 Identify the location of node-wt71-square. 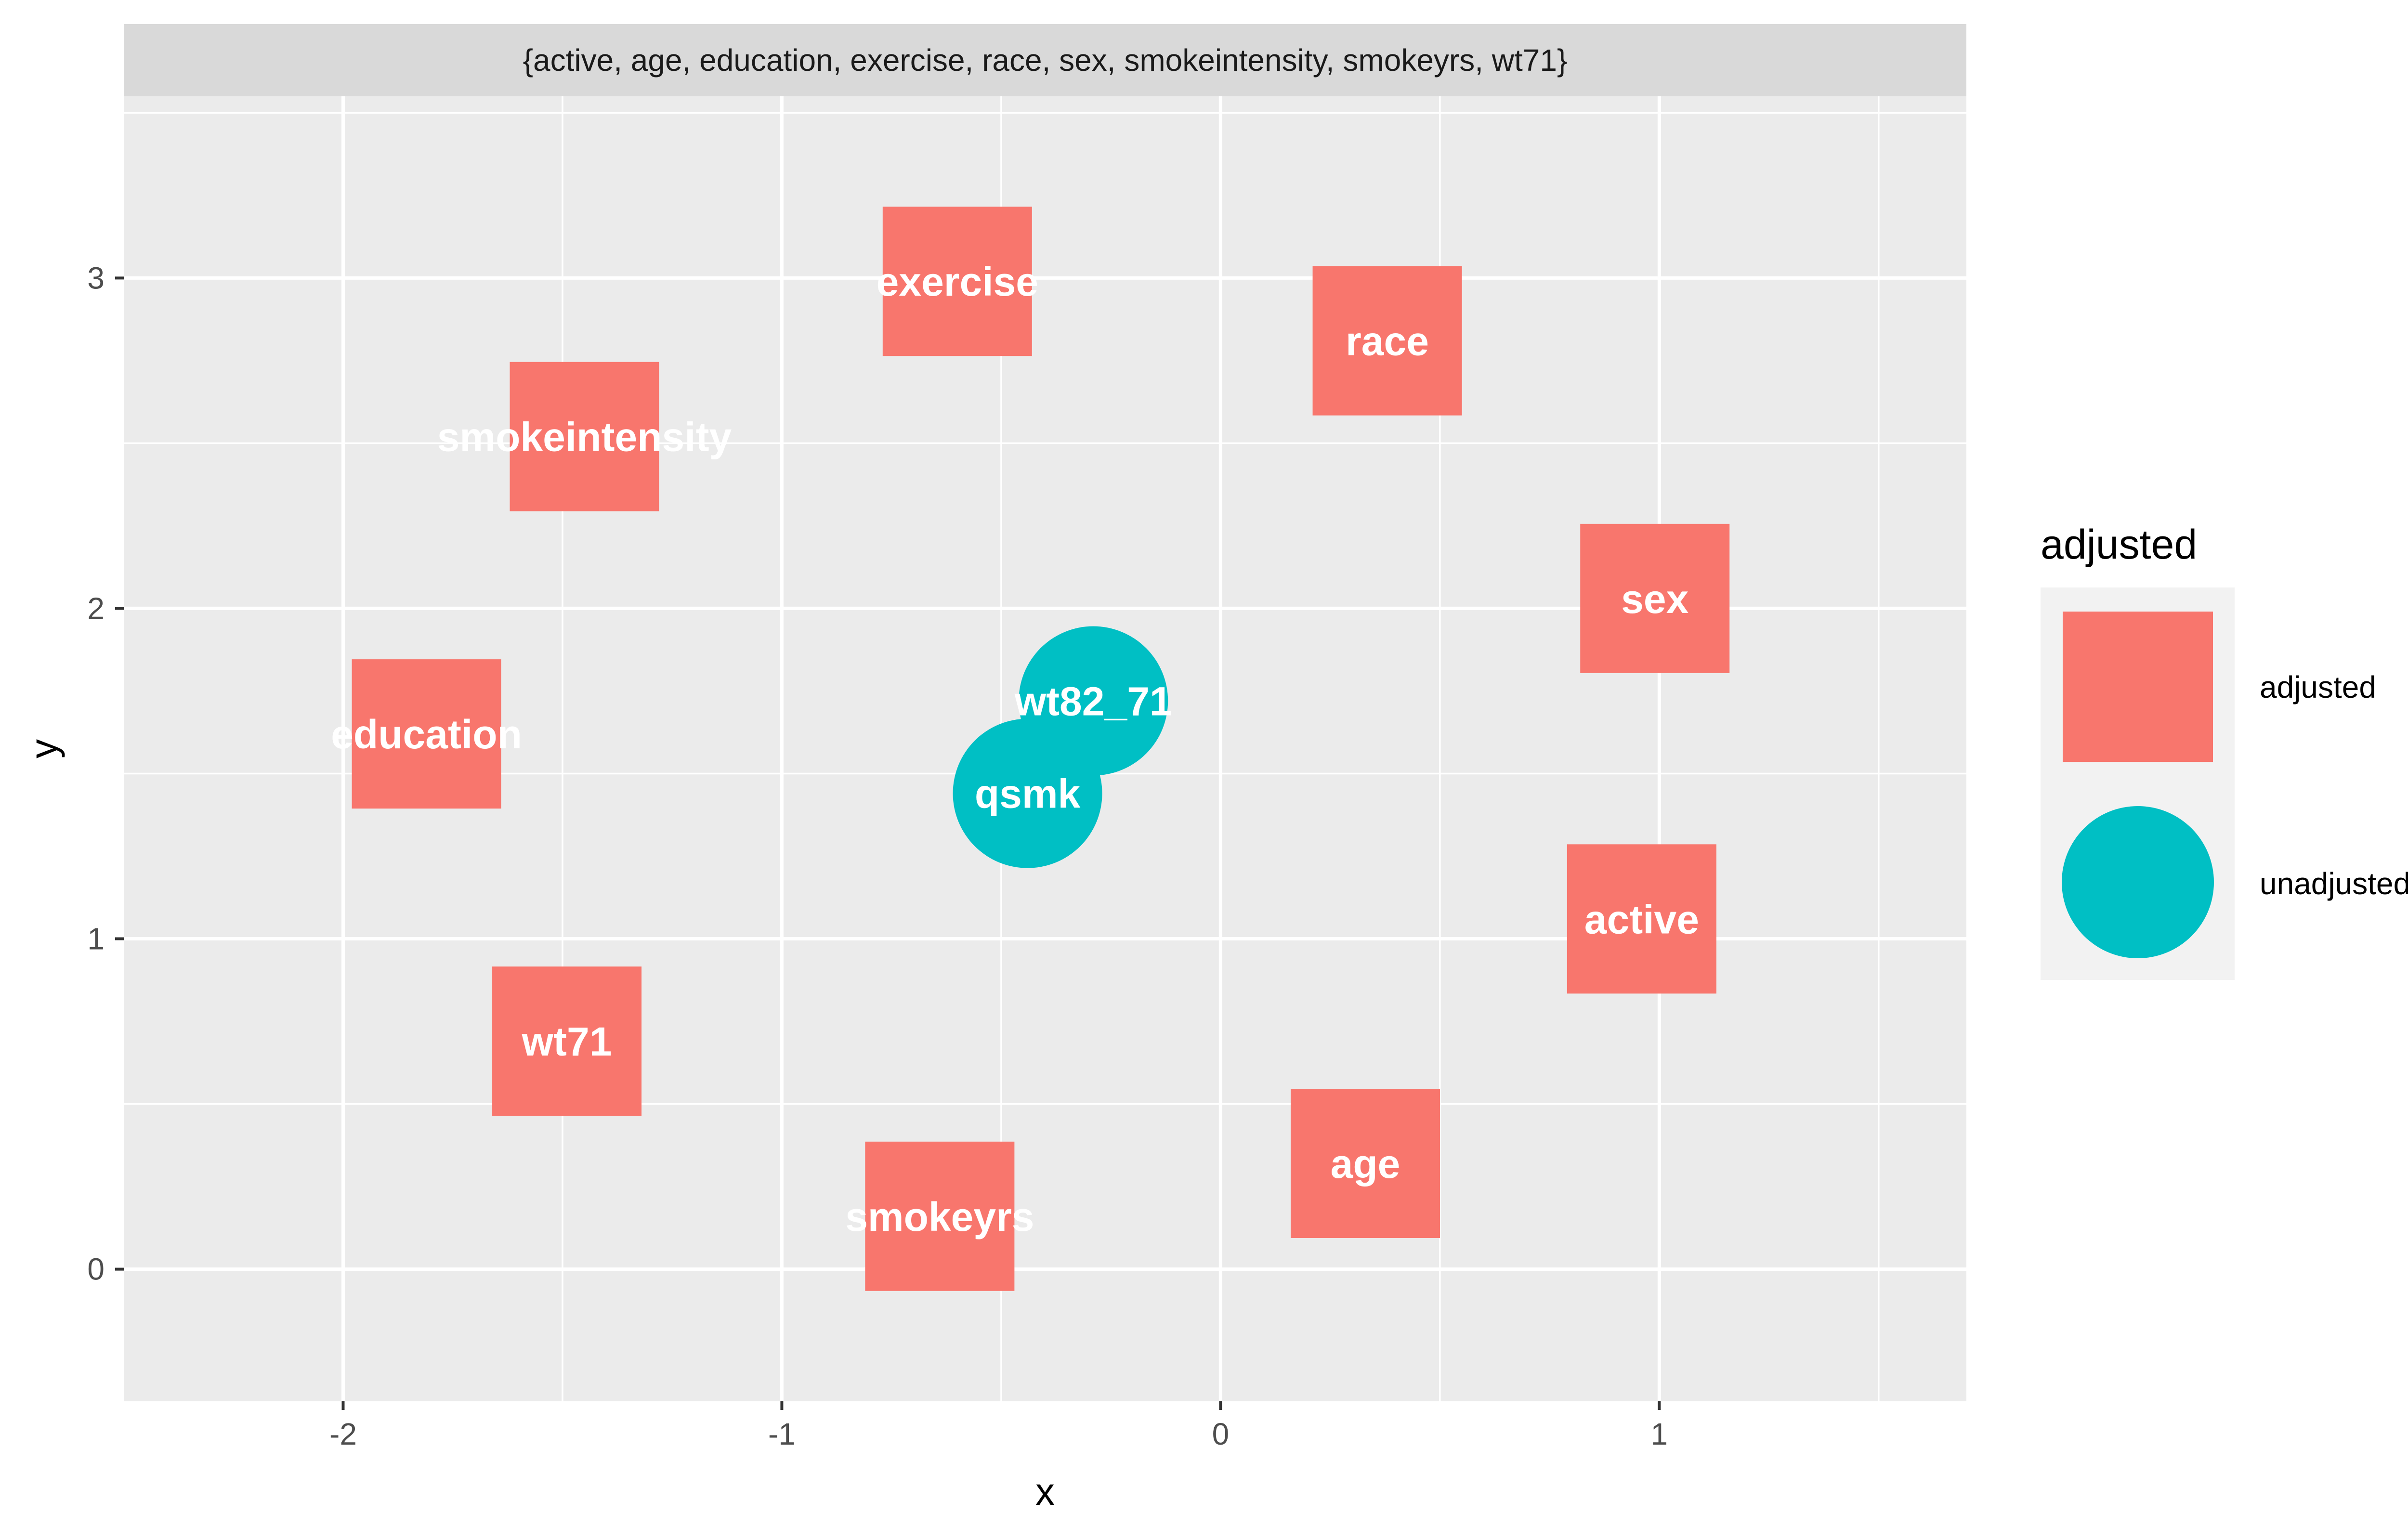
(567, 1041).